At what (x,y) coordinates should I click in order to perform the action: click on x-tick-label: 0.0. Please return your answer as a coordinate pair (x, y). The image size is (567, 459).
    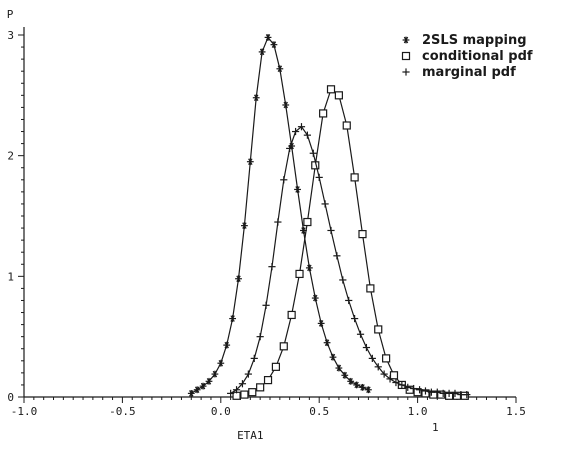
    Looking at the image, I should click on (221, 411).